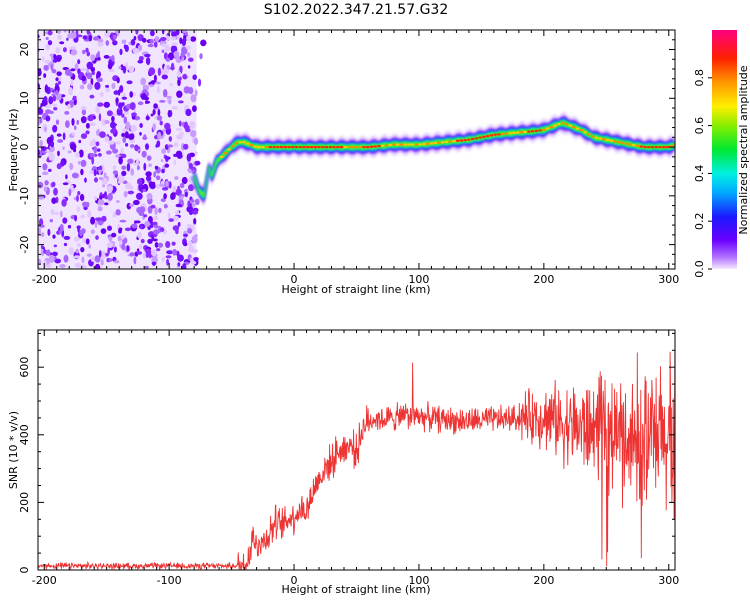  What do you see at coordinates (668, 279) in the screenshot?
I see `spectrogram-x-tick-label: 300` at bounding box center [668, 279].